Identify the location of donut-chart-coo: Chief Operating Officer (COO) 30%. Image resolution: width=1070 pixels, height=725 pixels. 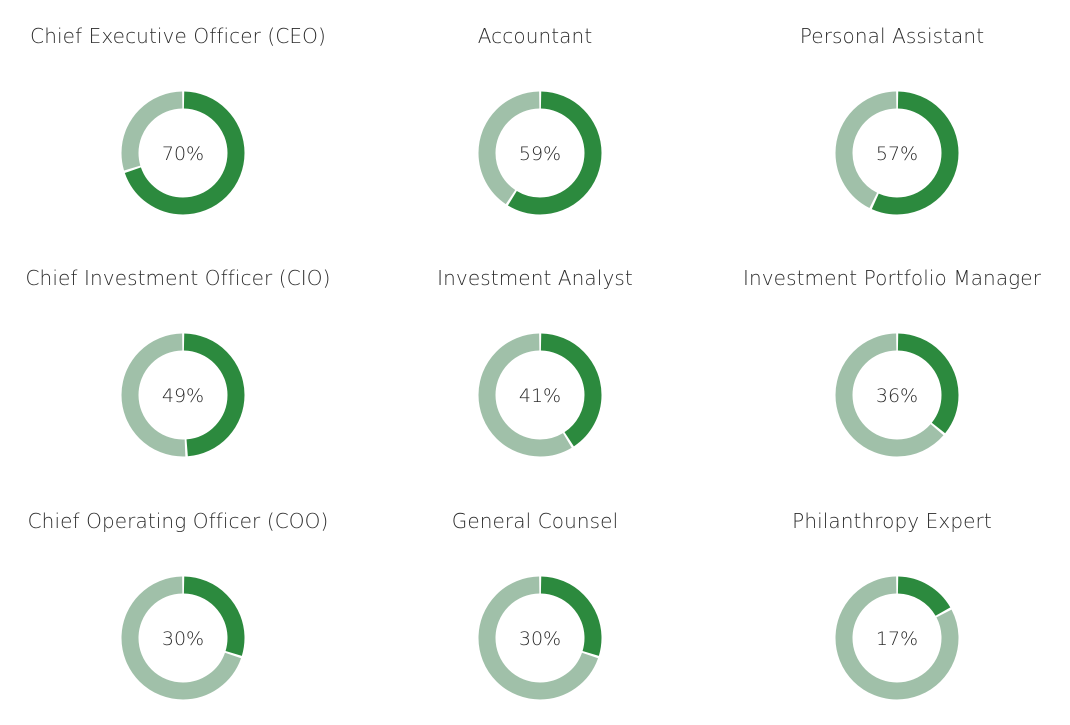
(178, 605).